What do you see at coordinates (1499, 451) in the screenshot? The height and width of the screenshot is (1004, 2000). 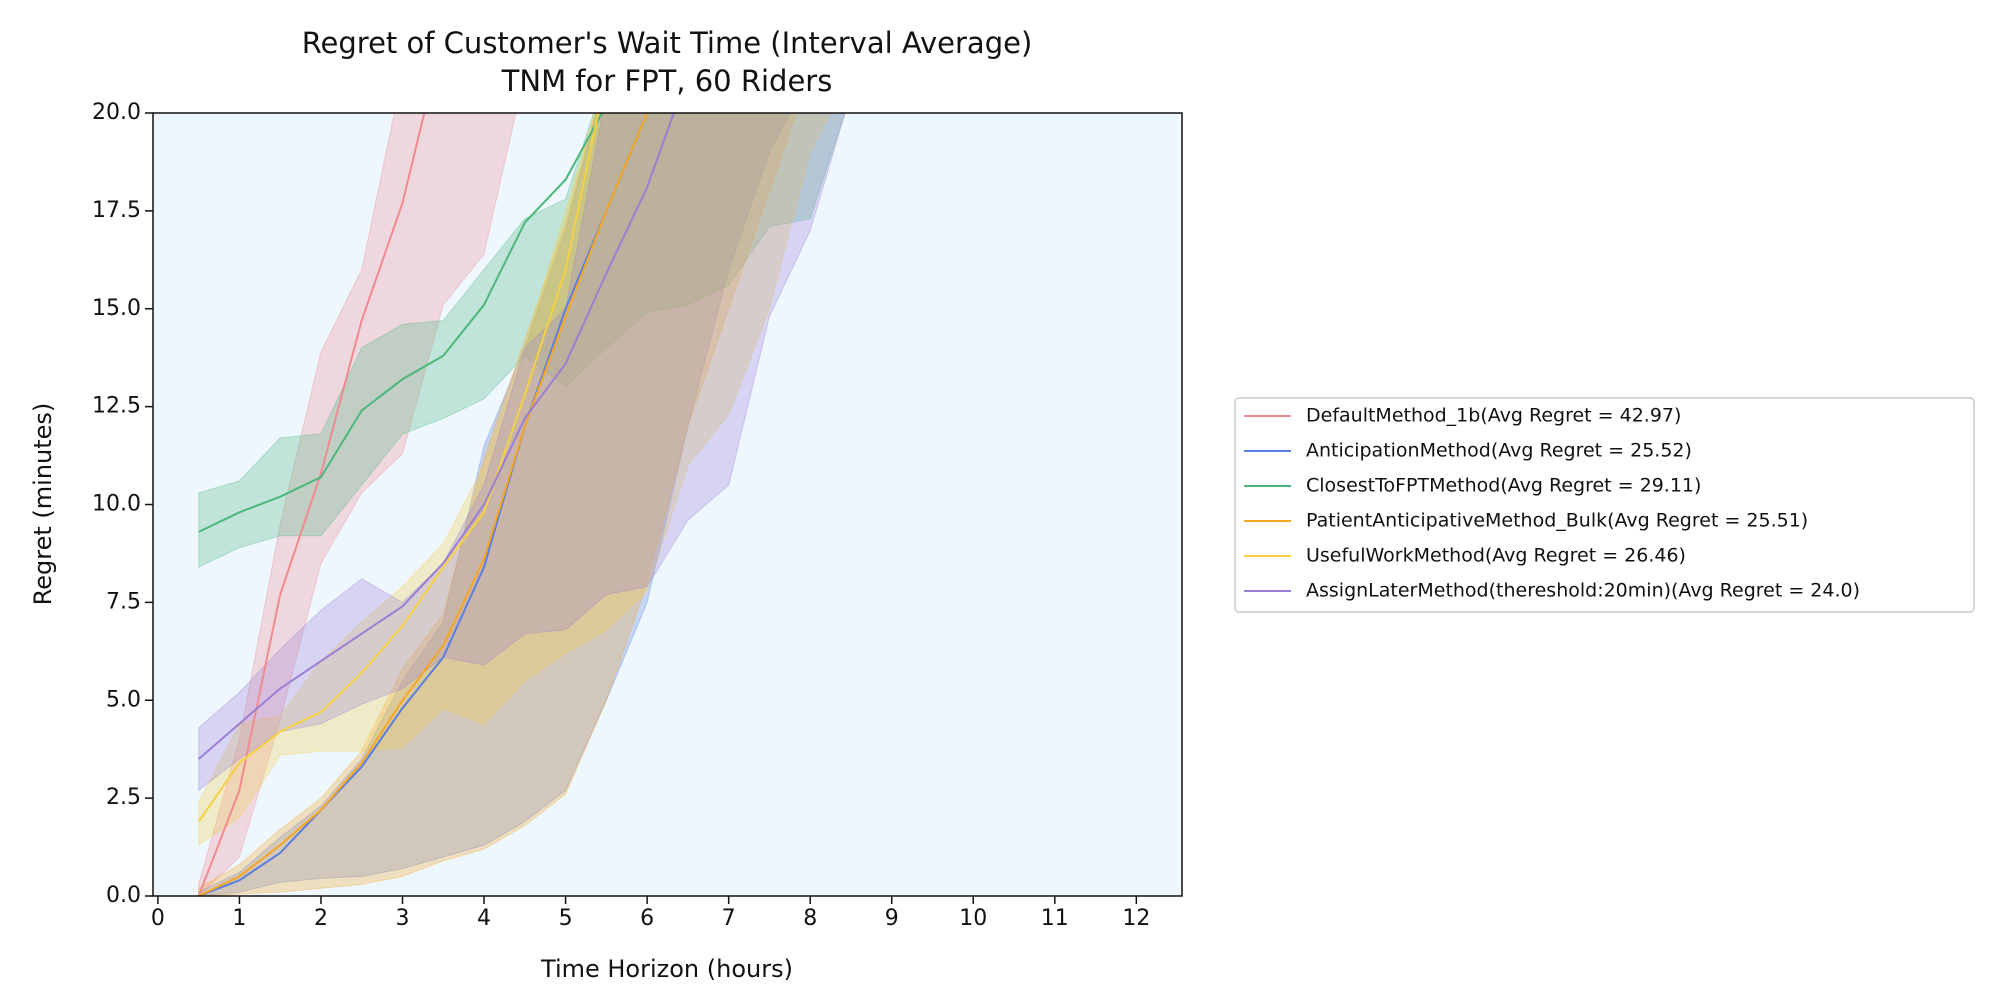 I see `legend-label: AnticipationMethod(Avg Regret = 25.52)` at bounding box center [1499, 451].